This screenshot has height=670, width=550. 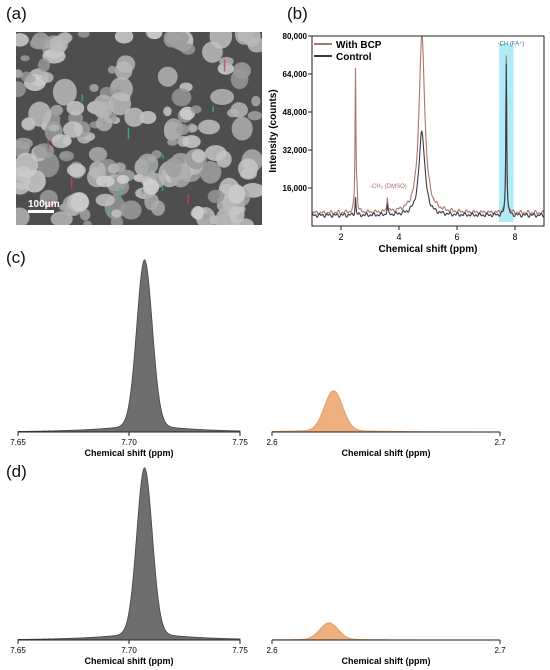 I want to click on sem-texture, so click(x=139, y=128).